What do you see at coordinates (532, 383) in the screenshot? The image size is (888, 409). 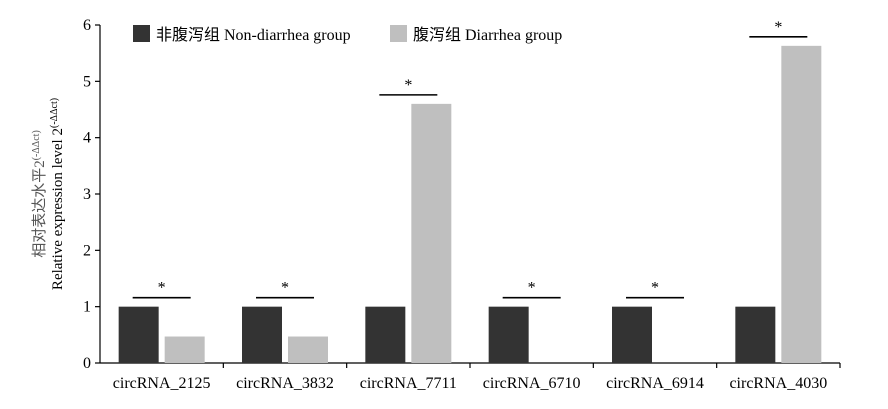 I see `x-tick-label: circRNA_6710` at bounding box center [532, 383].